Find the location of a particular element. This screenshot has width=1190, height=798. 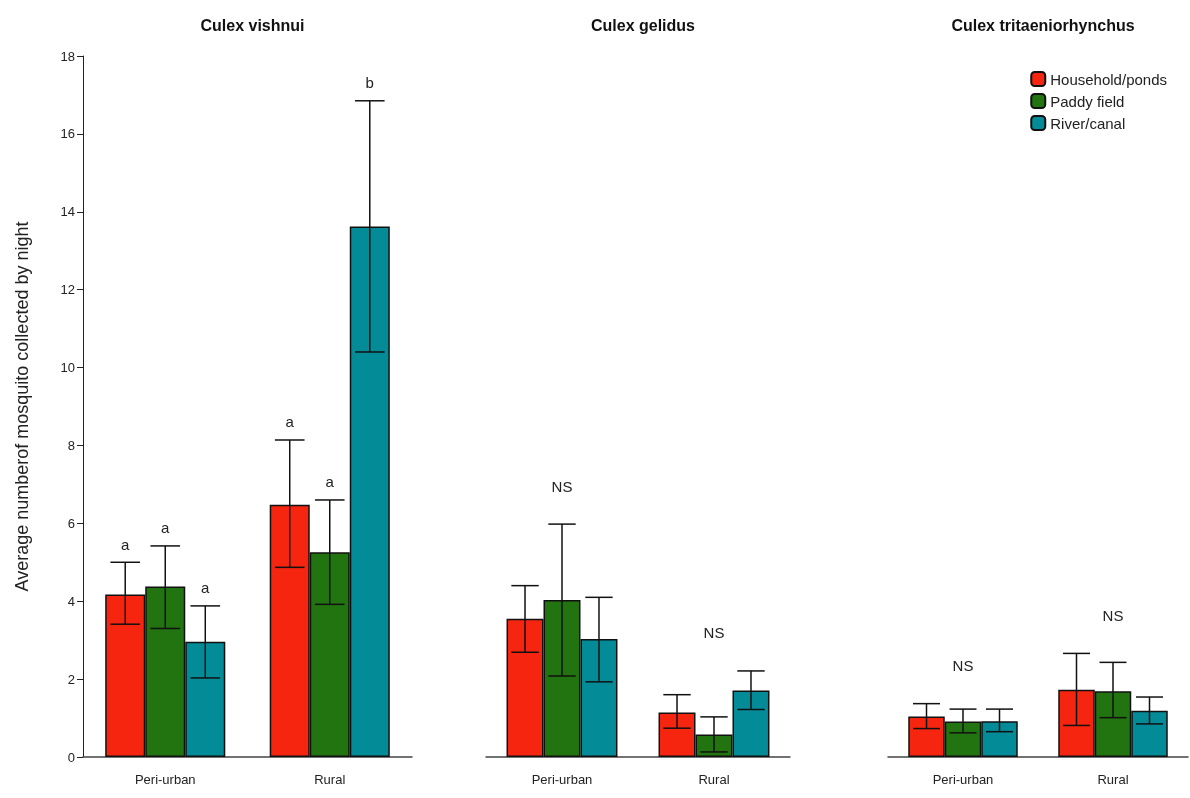

legend-label: Household/ponds is located at coordinates (1109, 79).